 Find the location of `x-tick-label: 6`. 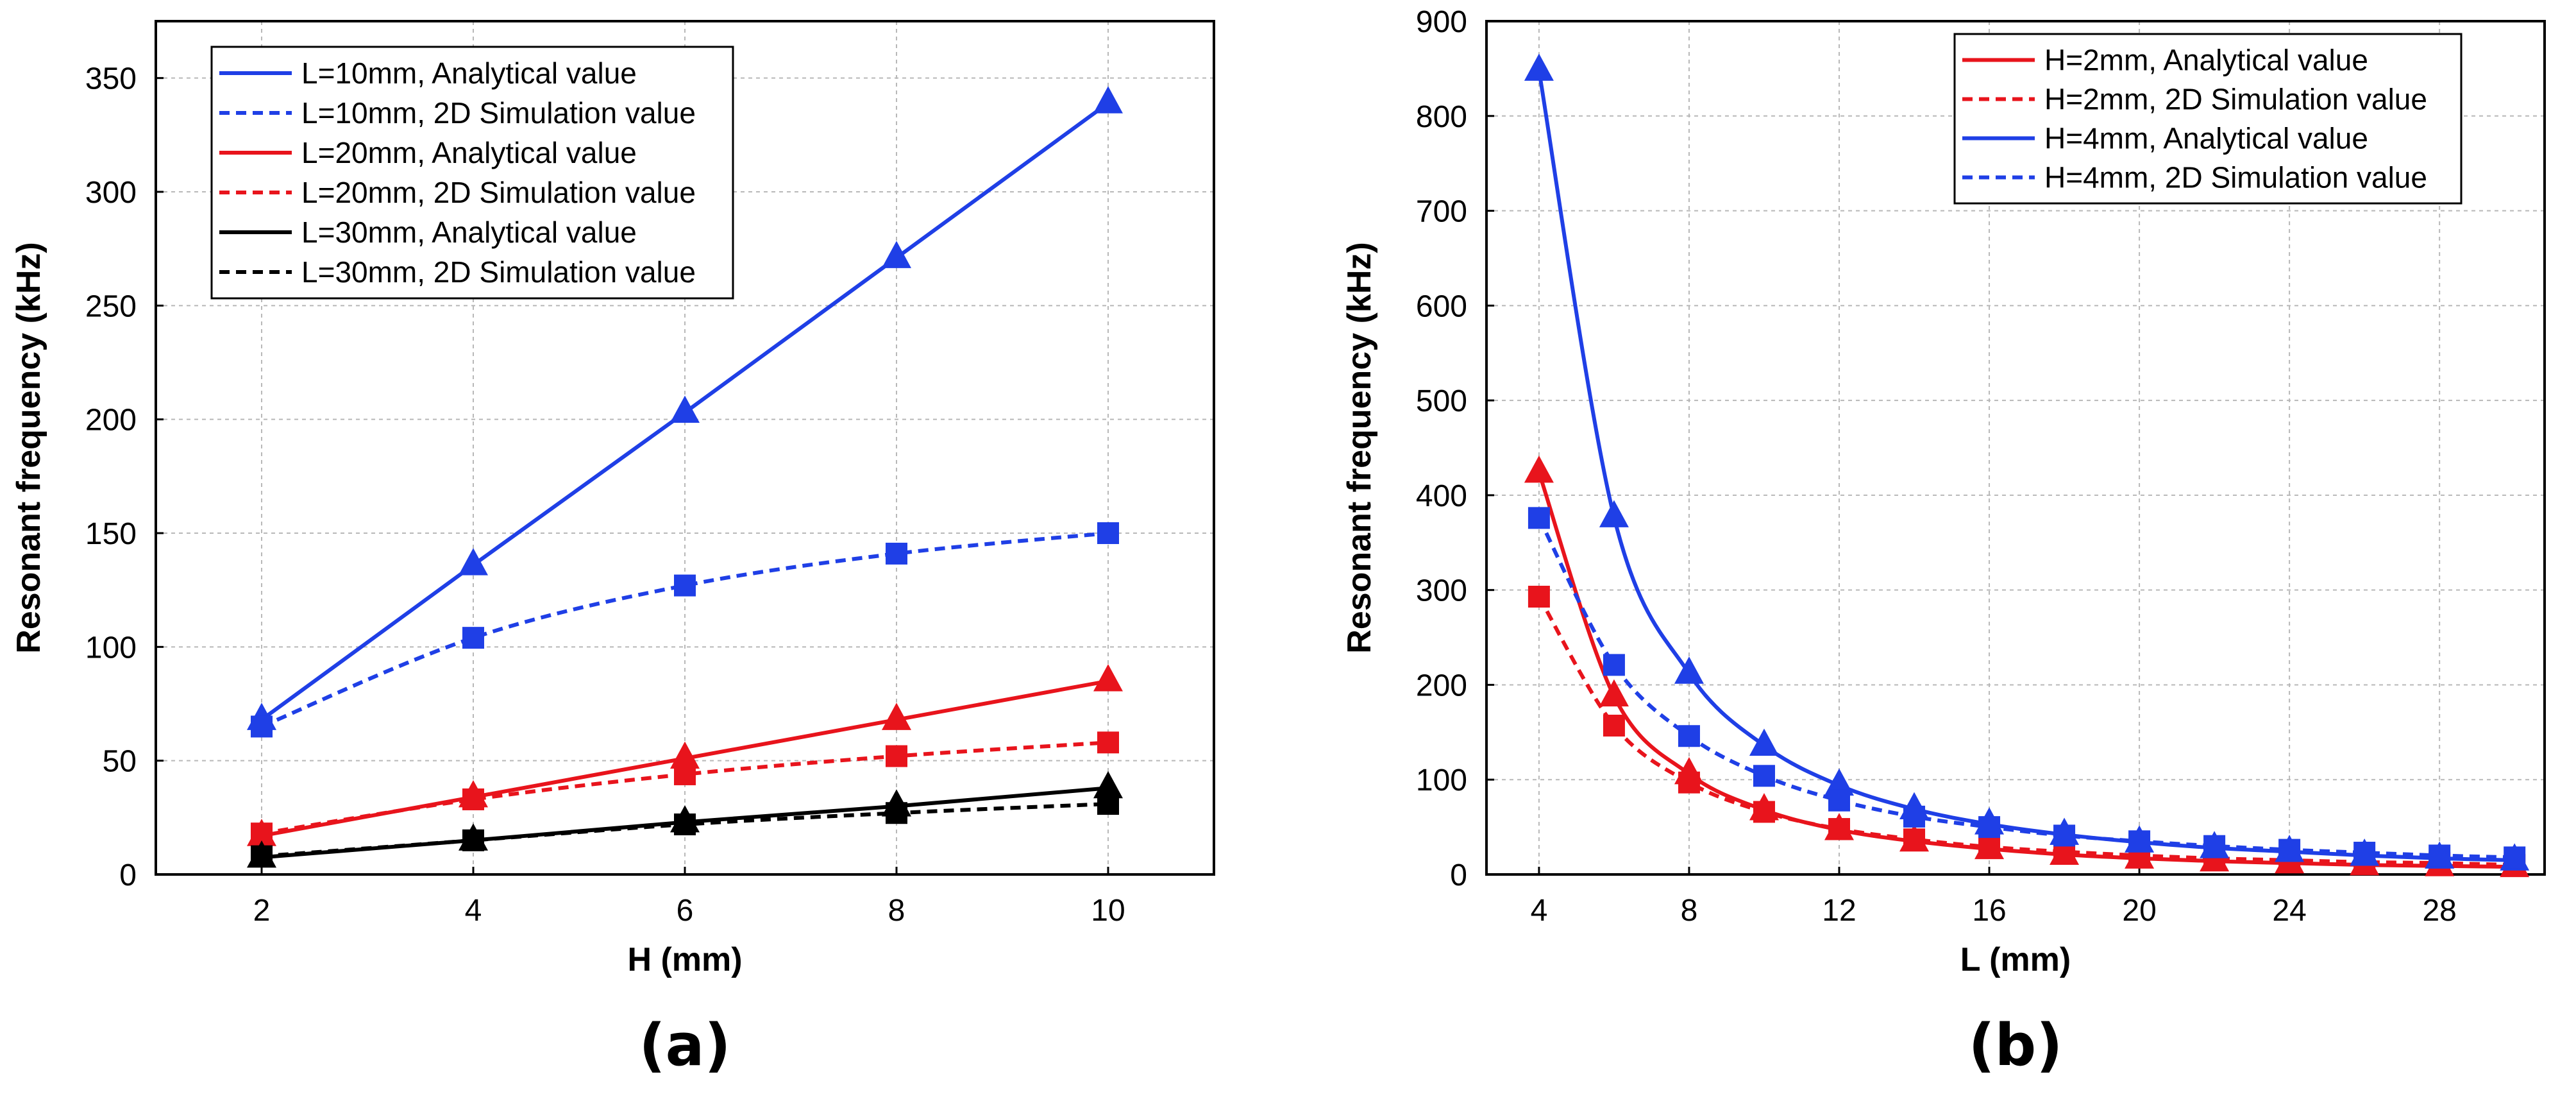

x-tick-label: 6 is located at coordinates (685, 911).